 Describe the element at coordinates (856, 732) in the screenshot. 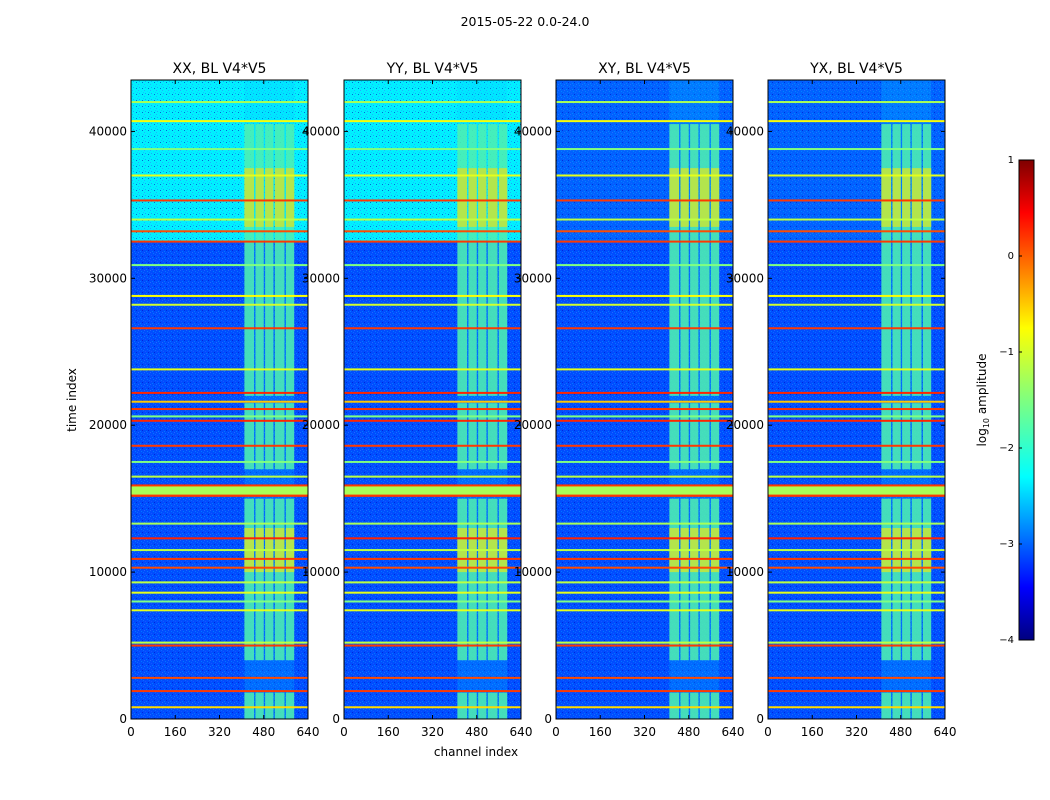

I see `x-tick-label: 320` at that location.